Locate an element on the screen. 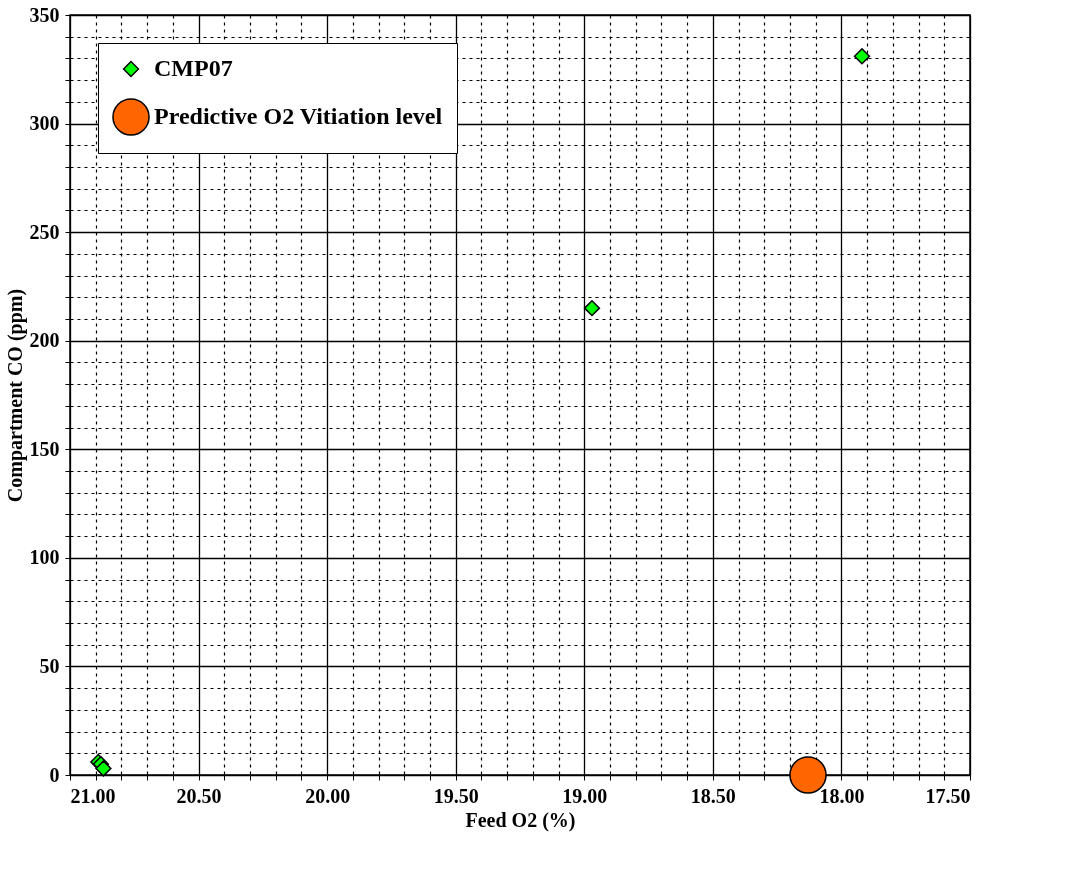 The image size is (1077, 878). x-tick-label: 18.00 is located at coordinates (842, 795).